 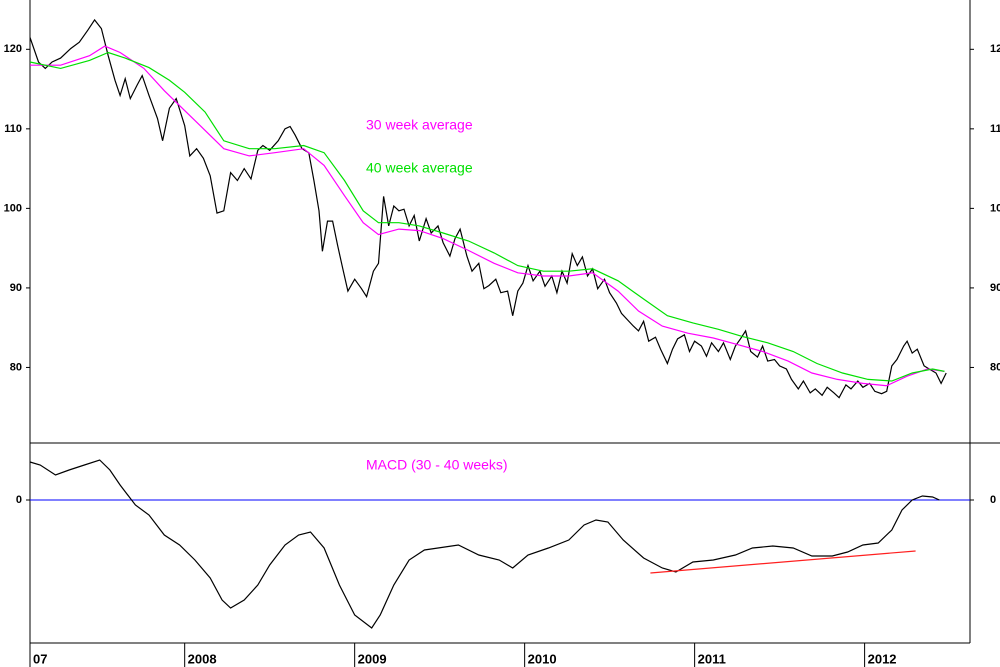 What do you see at coordinates (40, 658) in the screenshot?
I see `x-tick-label: 07` at bounding box center [40, 658].